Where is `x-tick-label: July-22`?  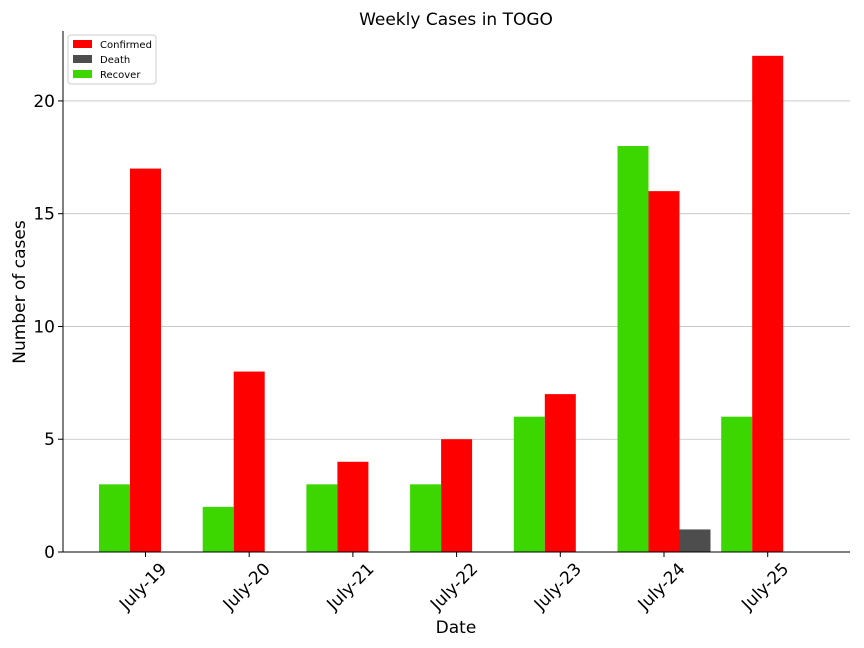 x-tick-label: July-22 is located at coordinates (454, 587).